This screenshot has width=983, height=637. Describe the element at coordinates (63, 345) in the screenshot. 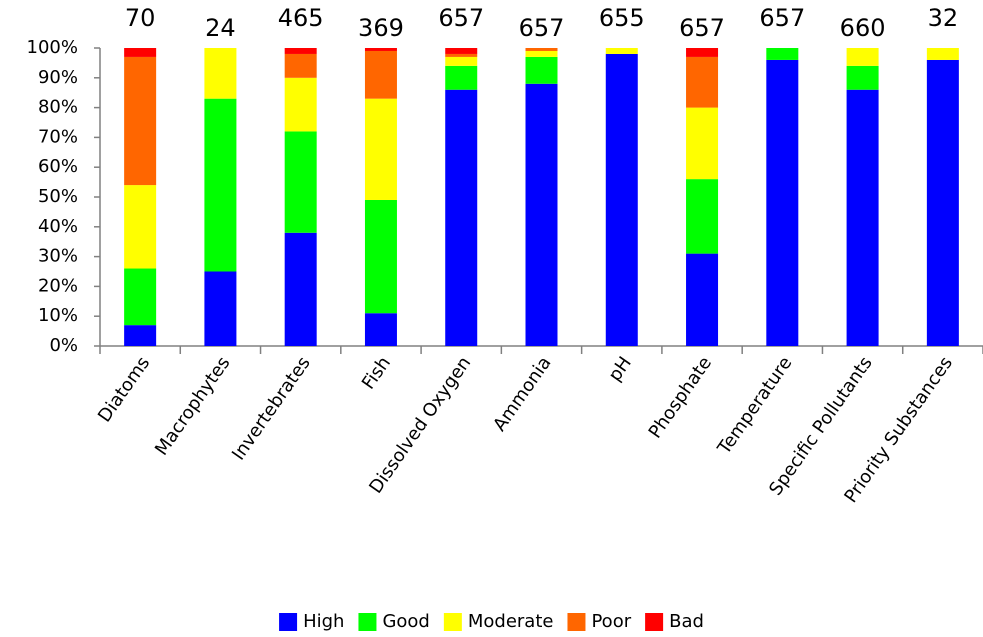

I see `y-tick-label: 0%` at that location.